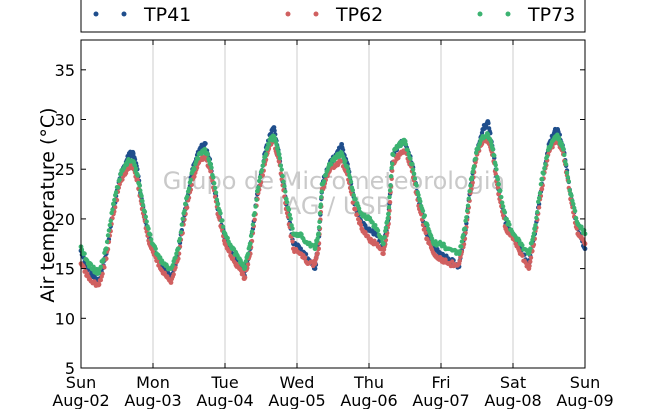 This screenshot has width=650, height=409. I want to click on x-tick-label-day: Fri, so click(440, 382).